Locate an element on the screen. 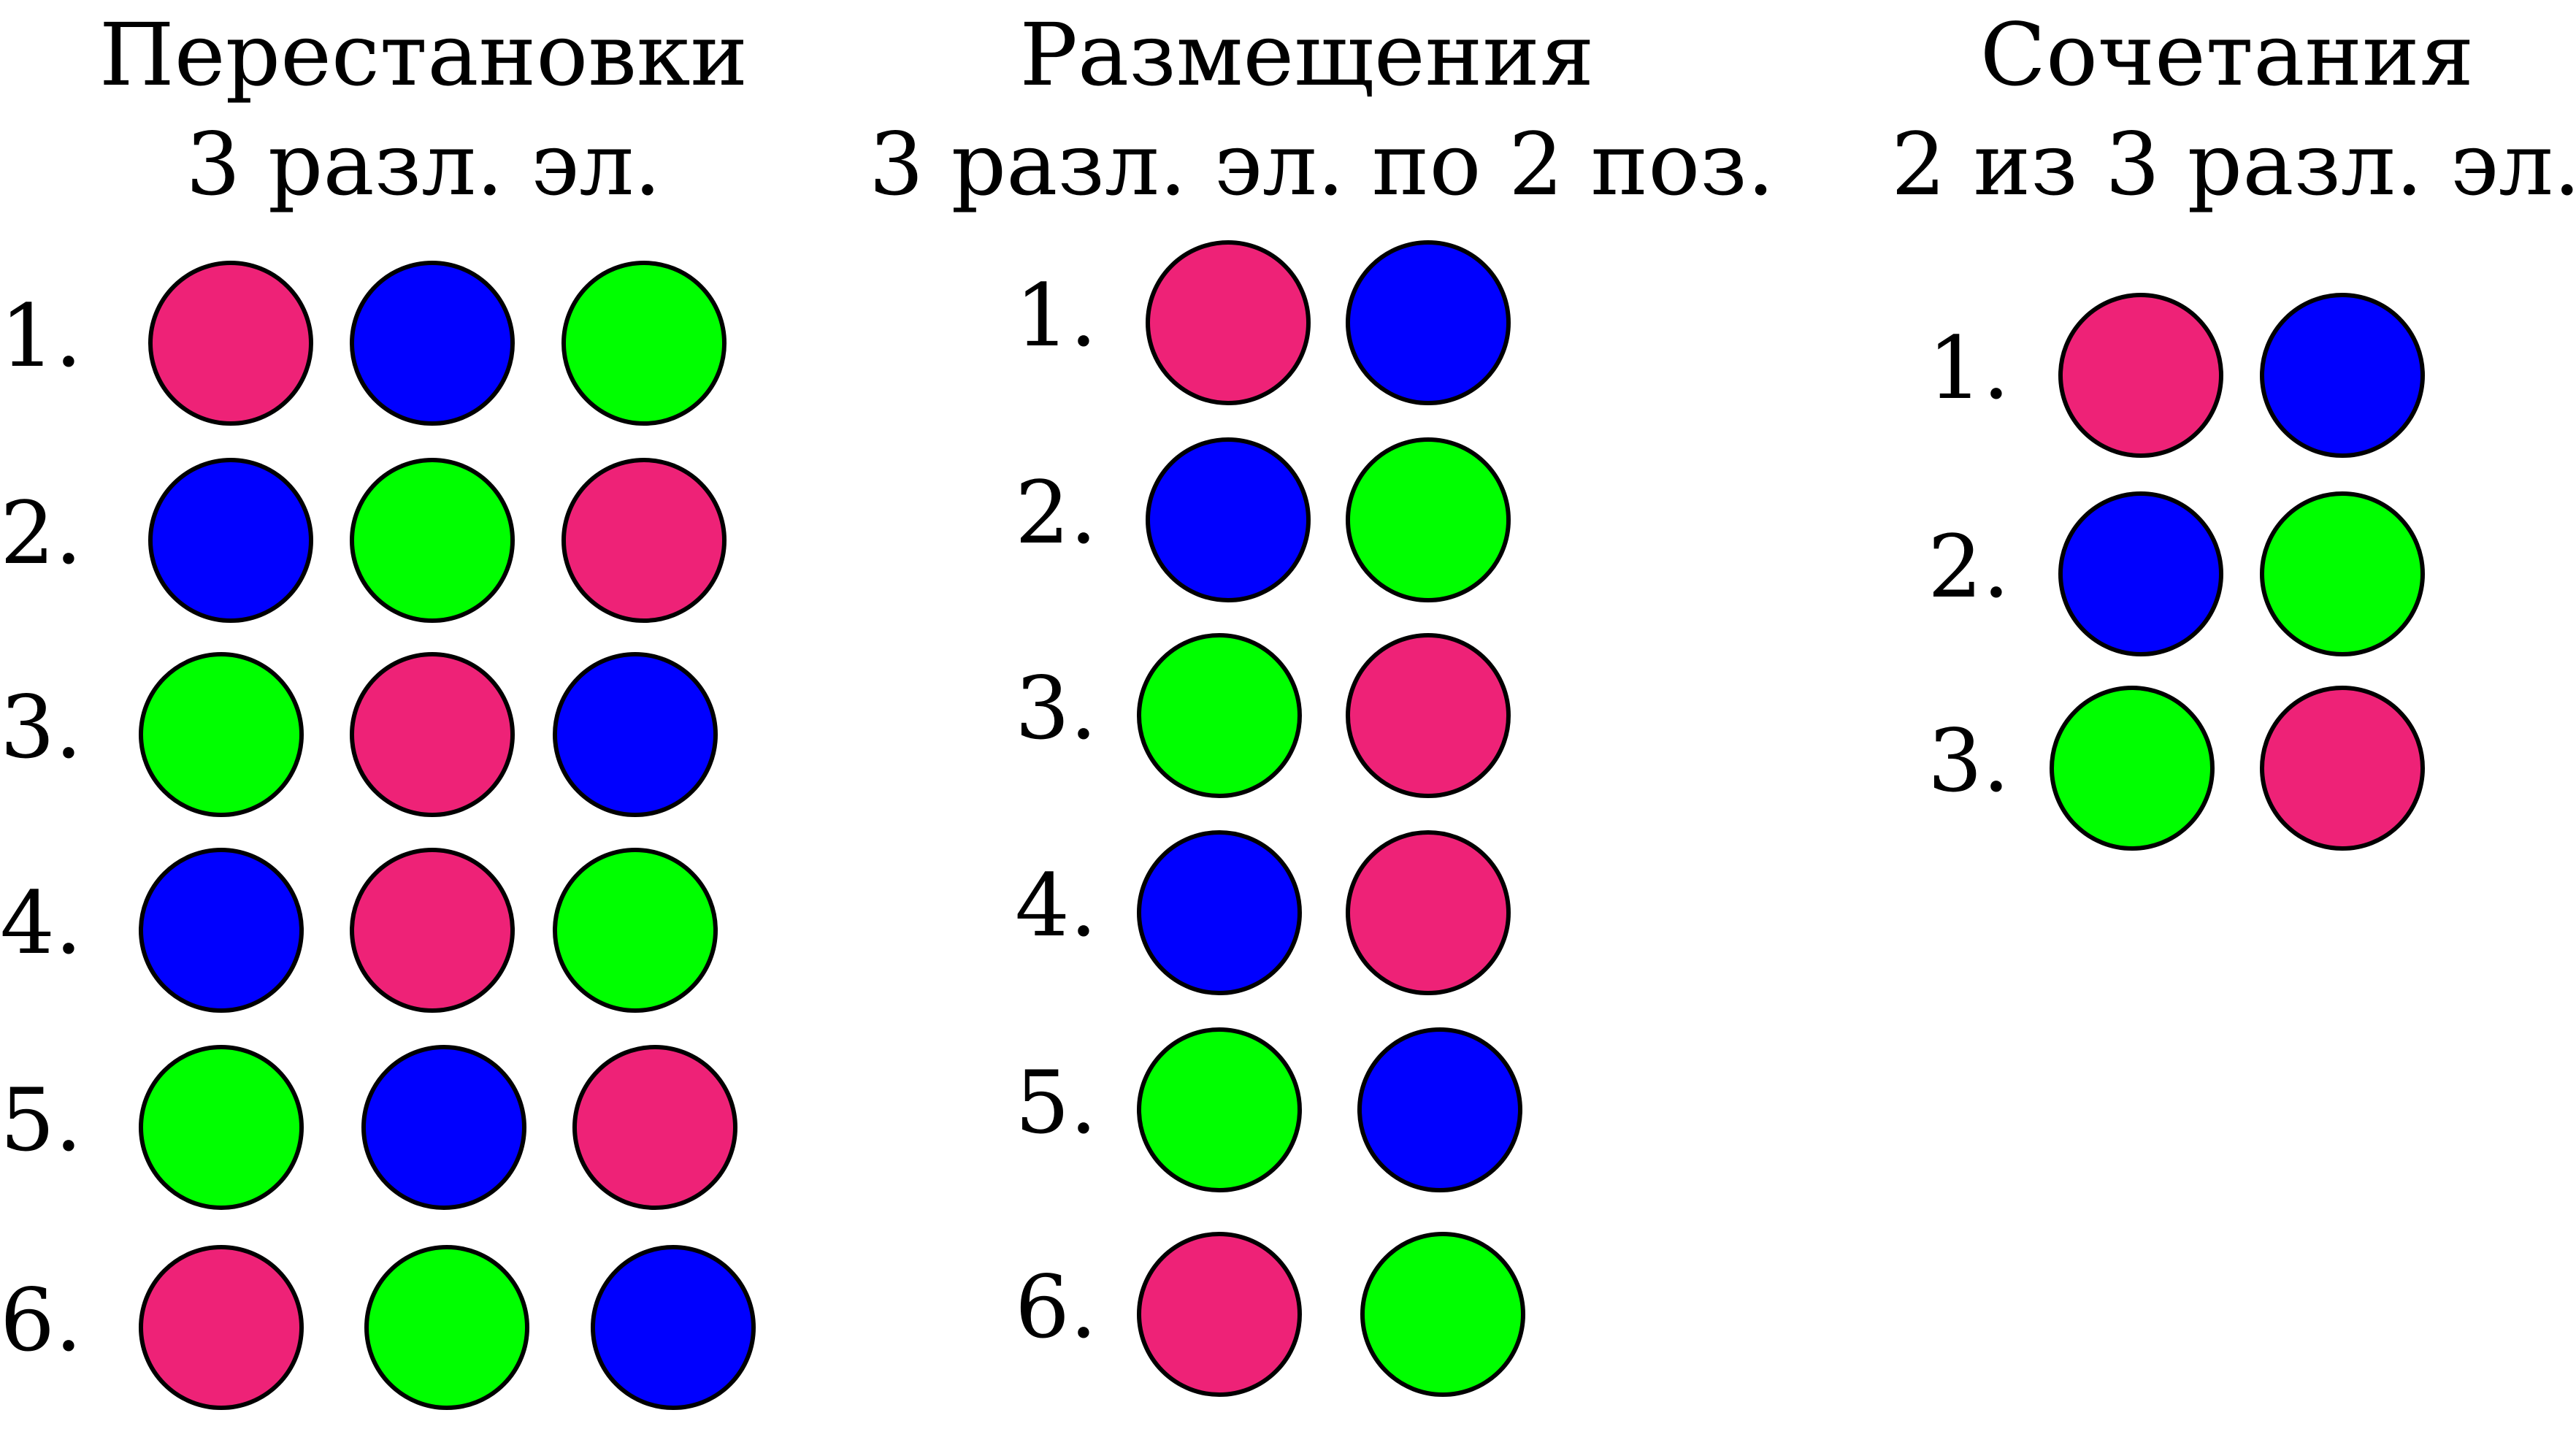 The image size is (2576, 1437). row-number-permutations-1: 1. is located at coordinates (41, 336).